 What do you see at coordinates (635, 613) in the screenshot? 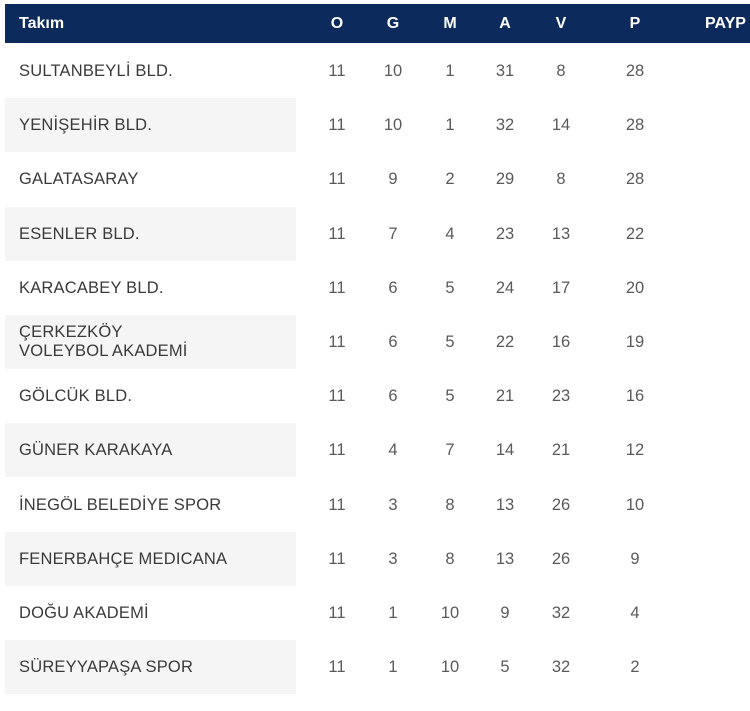
I see `cell-points: 4` at bounding box center [635, 613].